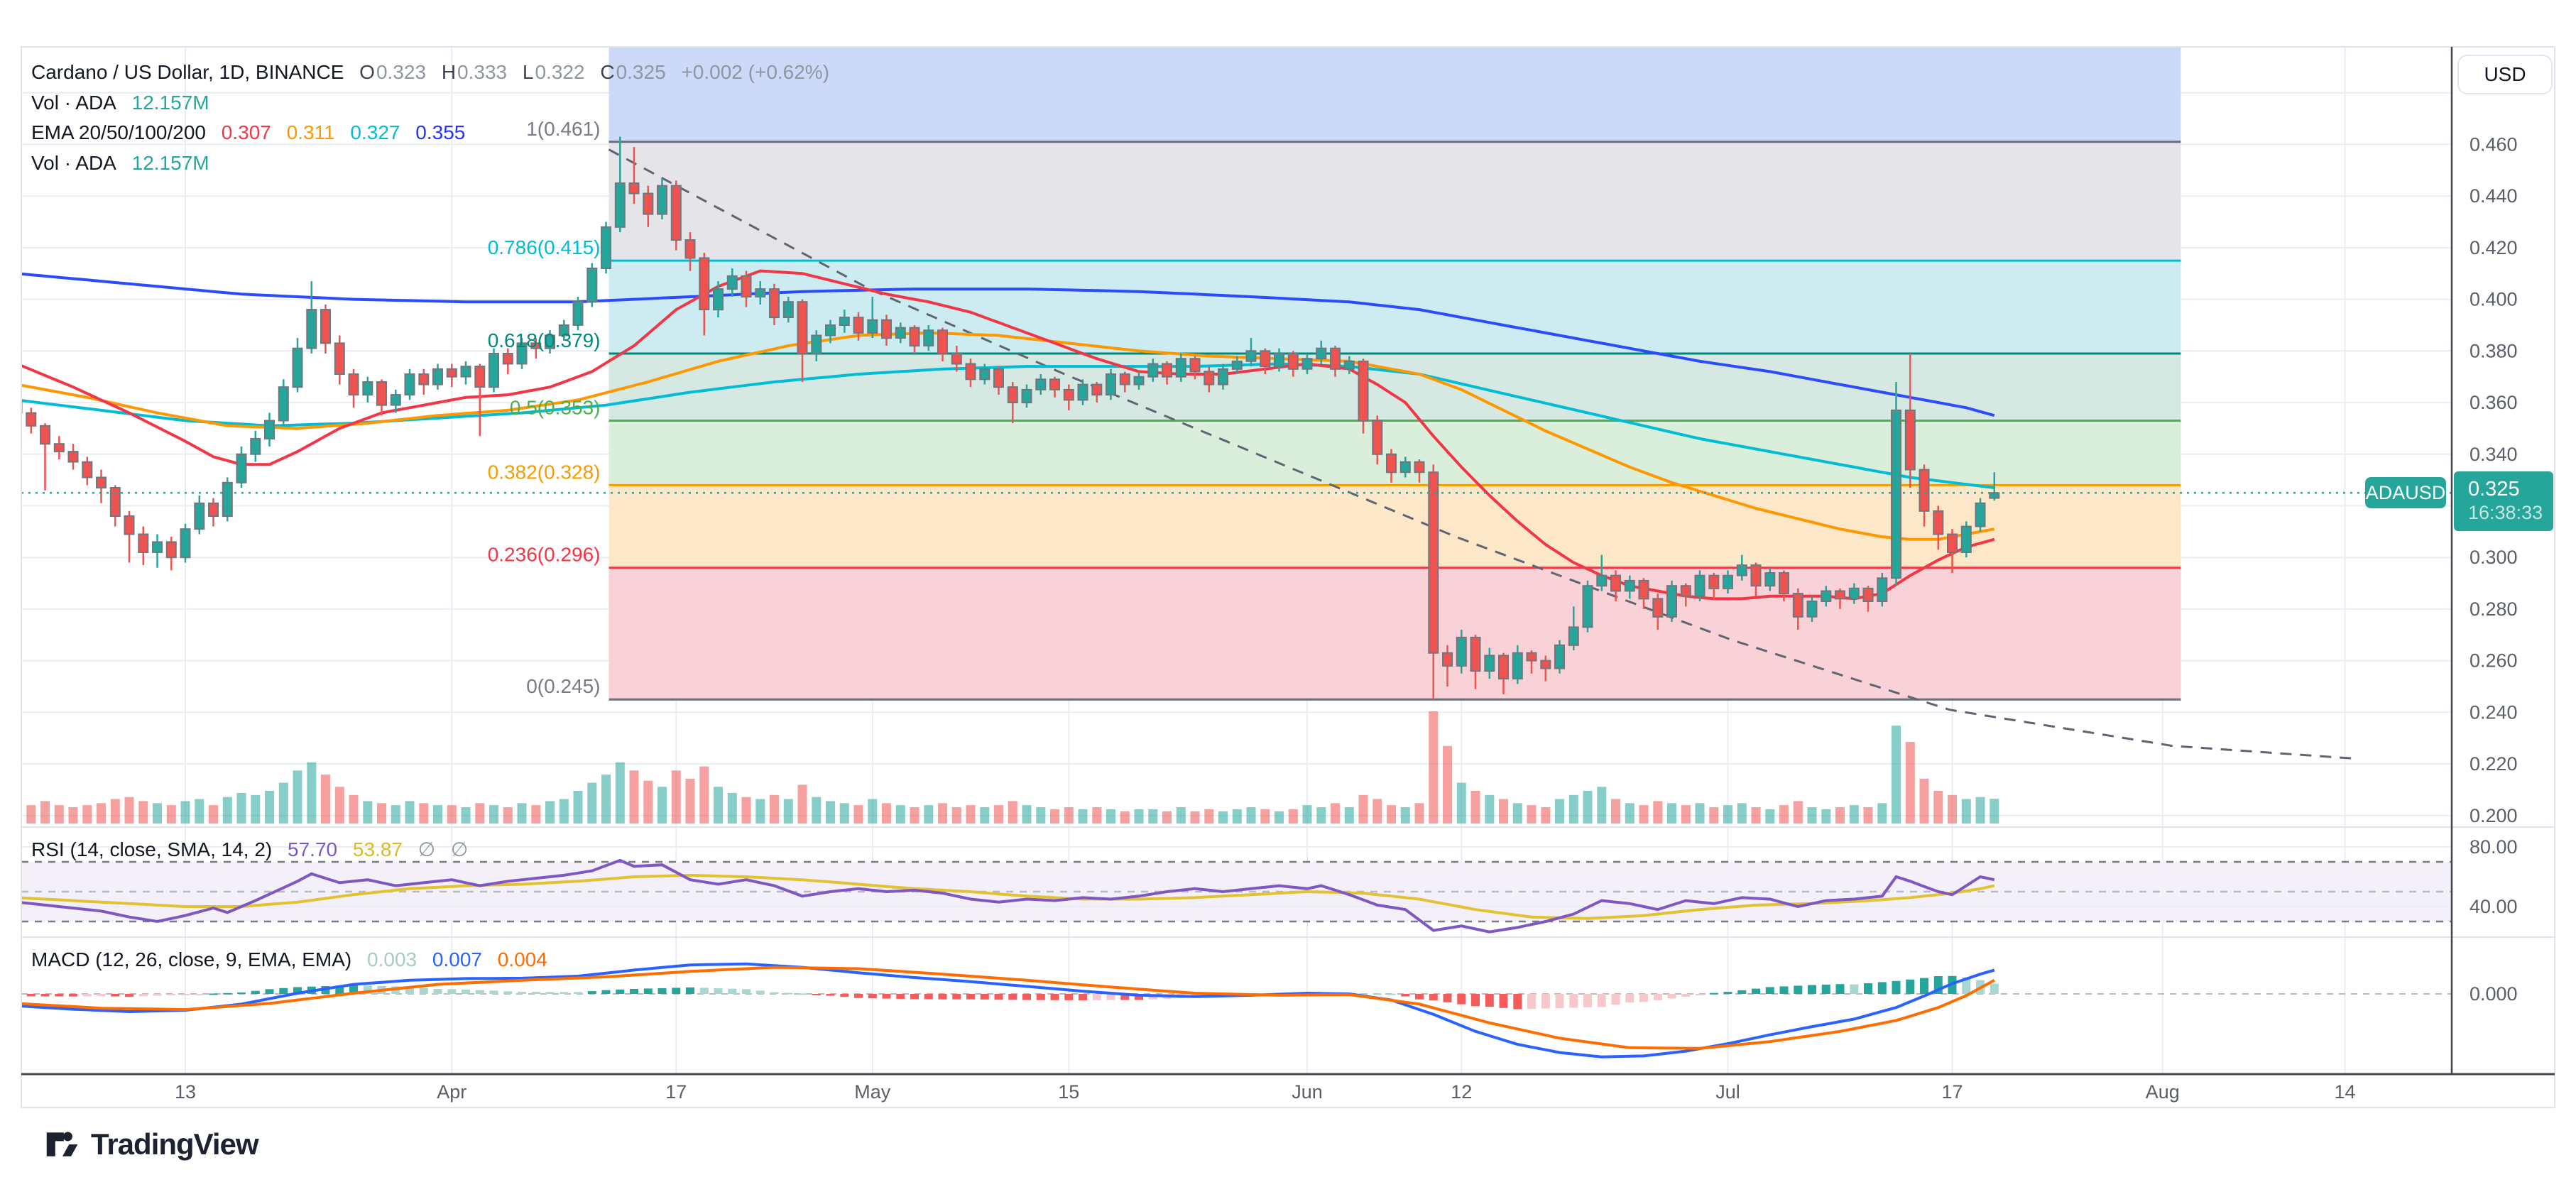  I want to click on macd-line-value: 0.007, so click(457, 959).